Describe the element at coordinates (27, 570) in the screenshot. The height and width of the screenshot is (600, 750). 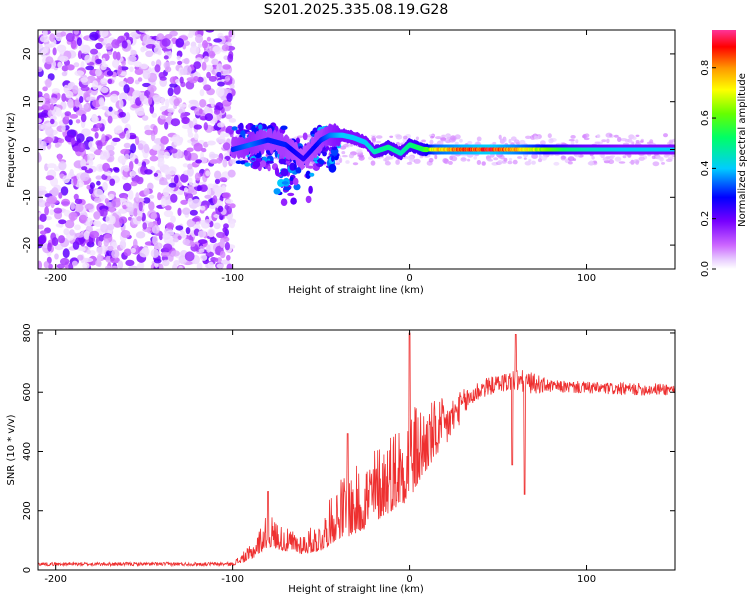
I see `snr-y-tick-label: 0` at that location.